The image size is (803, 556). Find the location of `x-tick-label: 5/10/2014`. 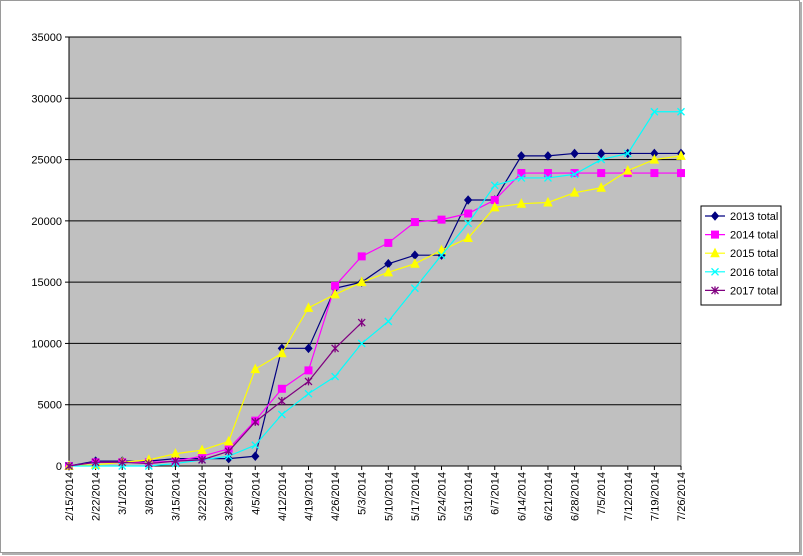

x-tick-label: 5/10/2014 is located at coordinates (389, 496).